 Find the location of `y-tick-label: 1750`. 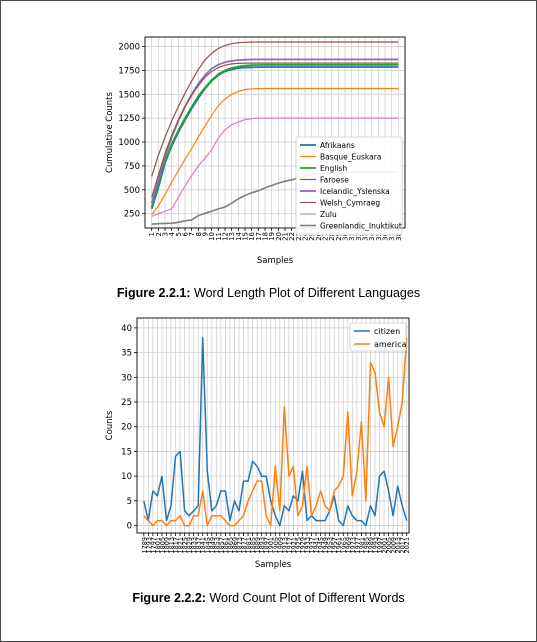

y-tick-label: 1750 is located at coordinates (129, 71).